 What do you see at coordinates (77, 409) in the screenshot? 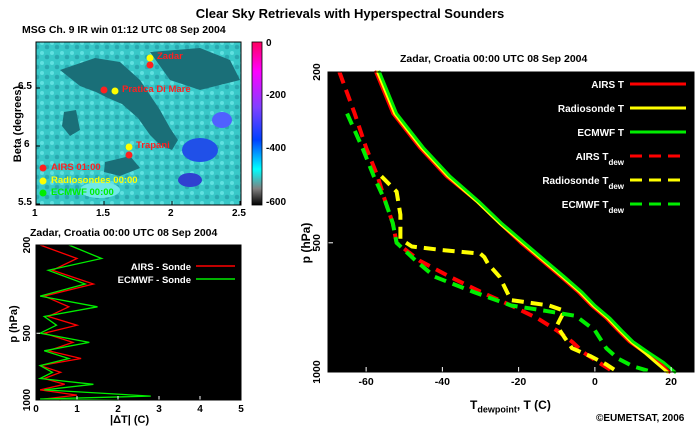
I see `diff-x-tick-label: 1` at bounding box center [77, 409].